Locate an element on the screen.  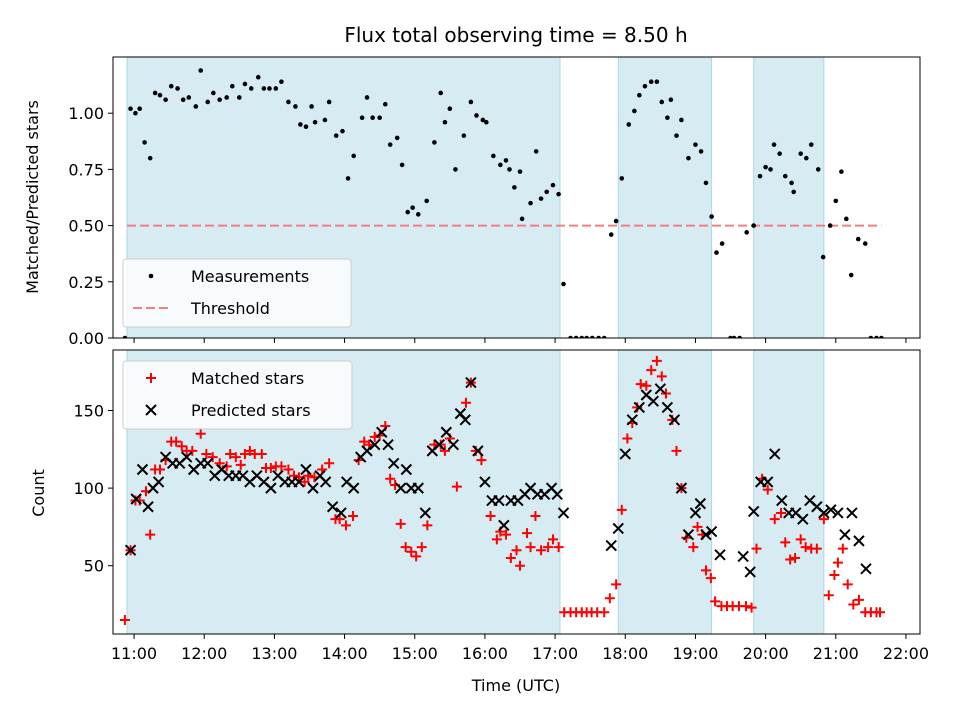
y-tick-label: 0.75 is located at coordinates (86, 169).